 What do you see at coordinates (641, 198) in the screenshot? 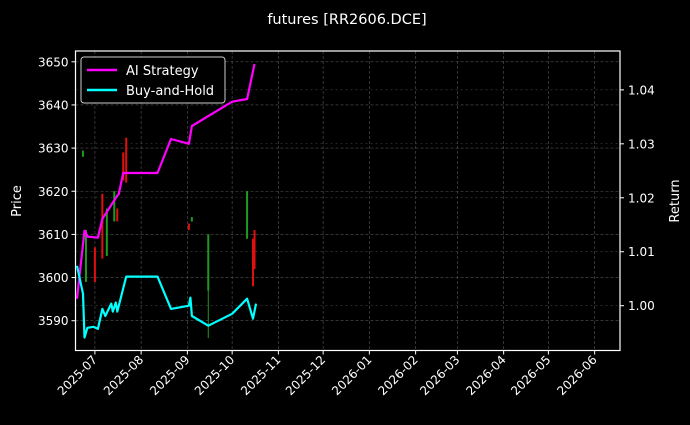
I see `y2-tick-label: 1.02` at bounding box center [641, 198].